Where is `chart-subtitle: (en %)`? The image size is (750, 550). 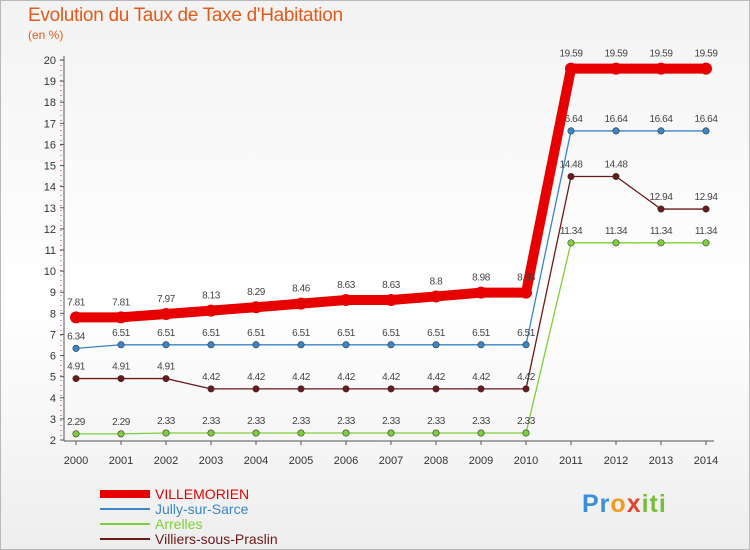 chart-subtitle: (en %) is located at coordinates (46, 35).